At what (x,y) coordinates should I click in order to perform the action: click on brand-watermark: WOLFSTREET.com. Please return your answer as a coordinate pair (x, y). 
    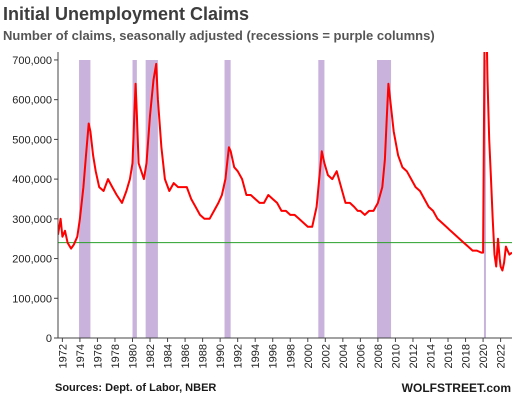
    Looking at the image, I should click on (456, 388).